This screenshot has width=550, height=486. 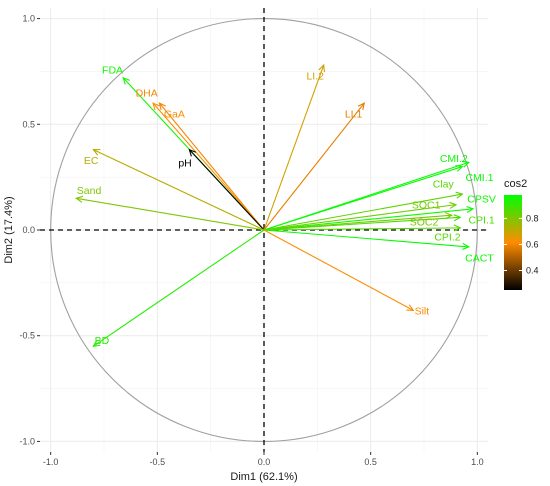 I want to click on legend-tick-label: 0.8, so click(x=532, y=218).